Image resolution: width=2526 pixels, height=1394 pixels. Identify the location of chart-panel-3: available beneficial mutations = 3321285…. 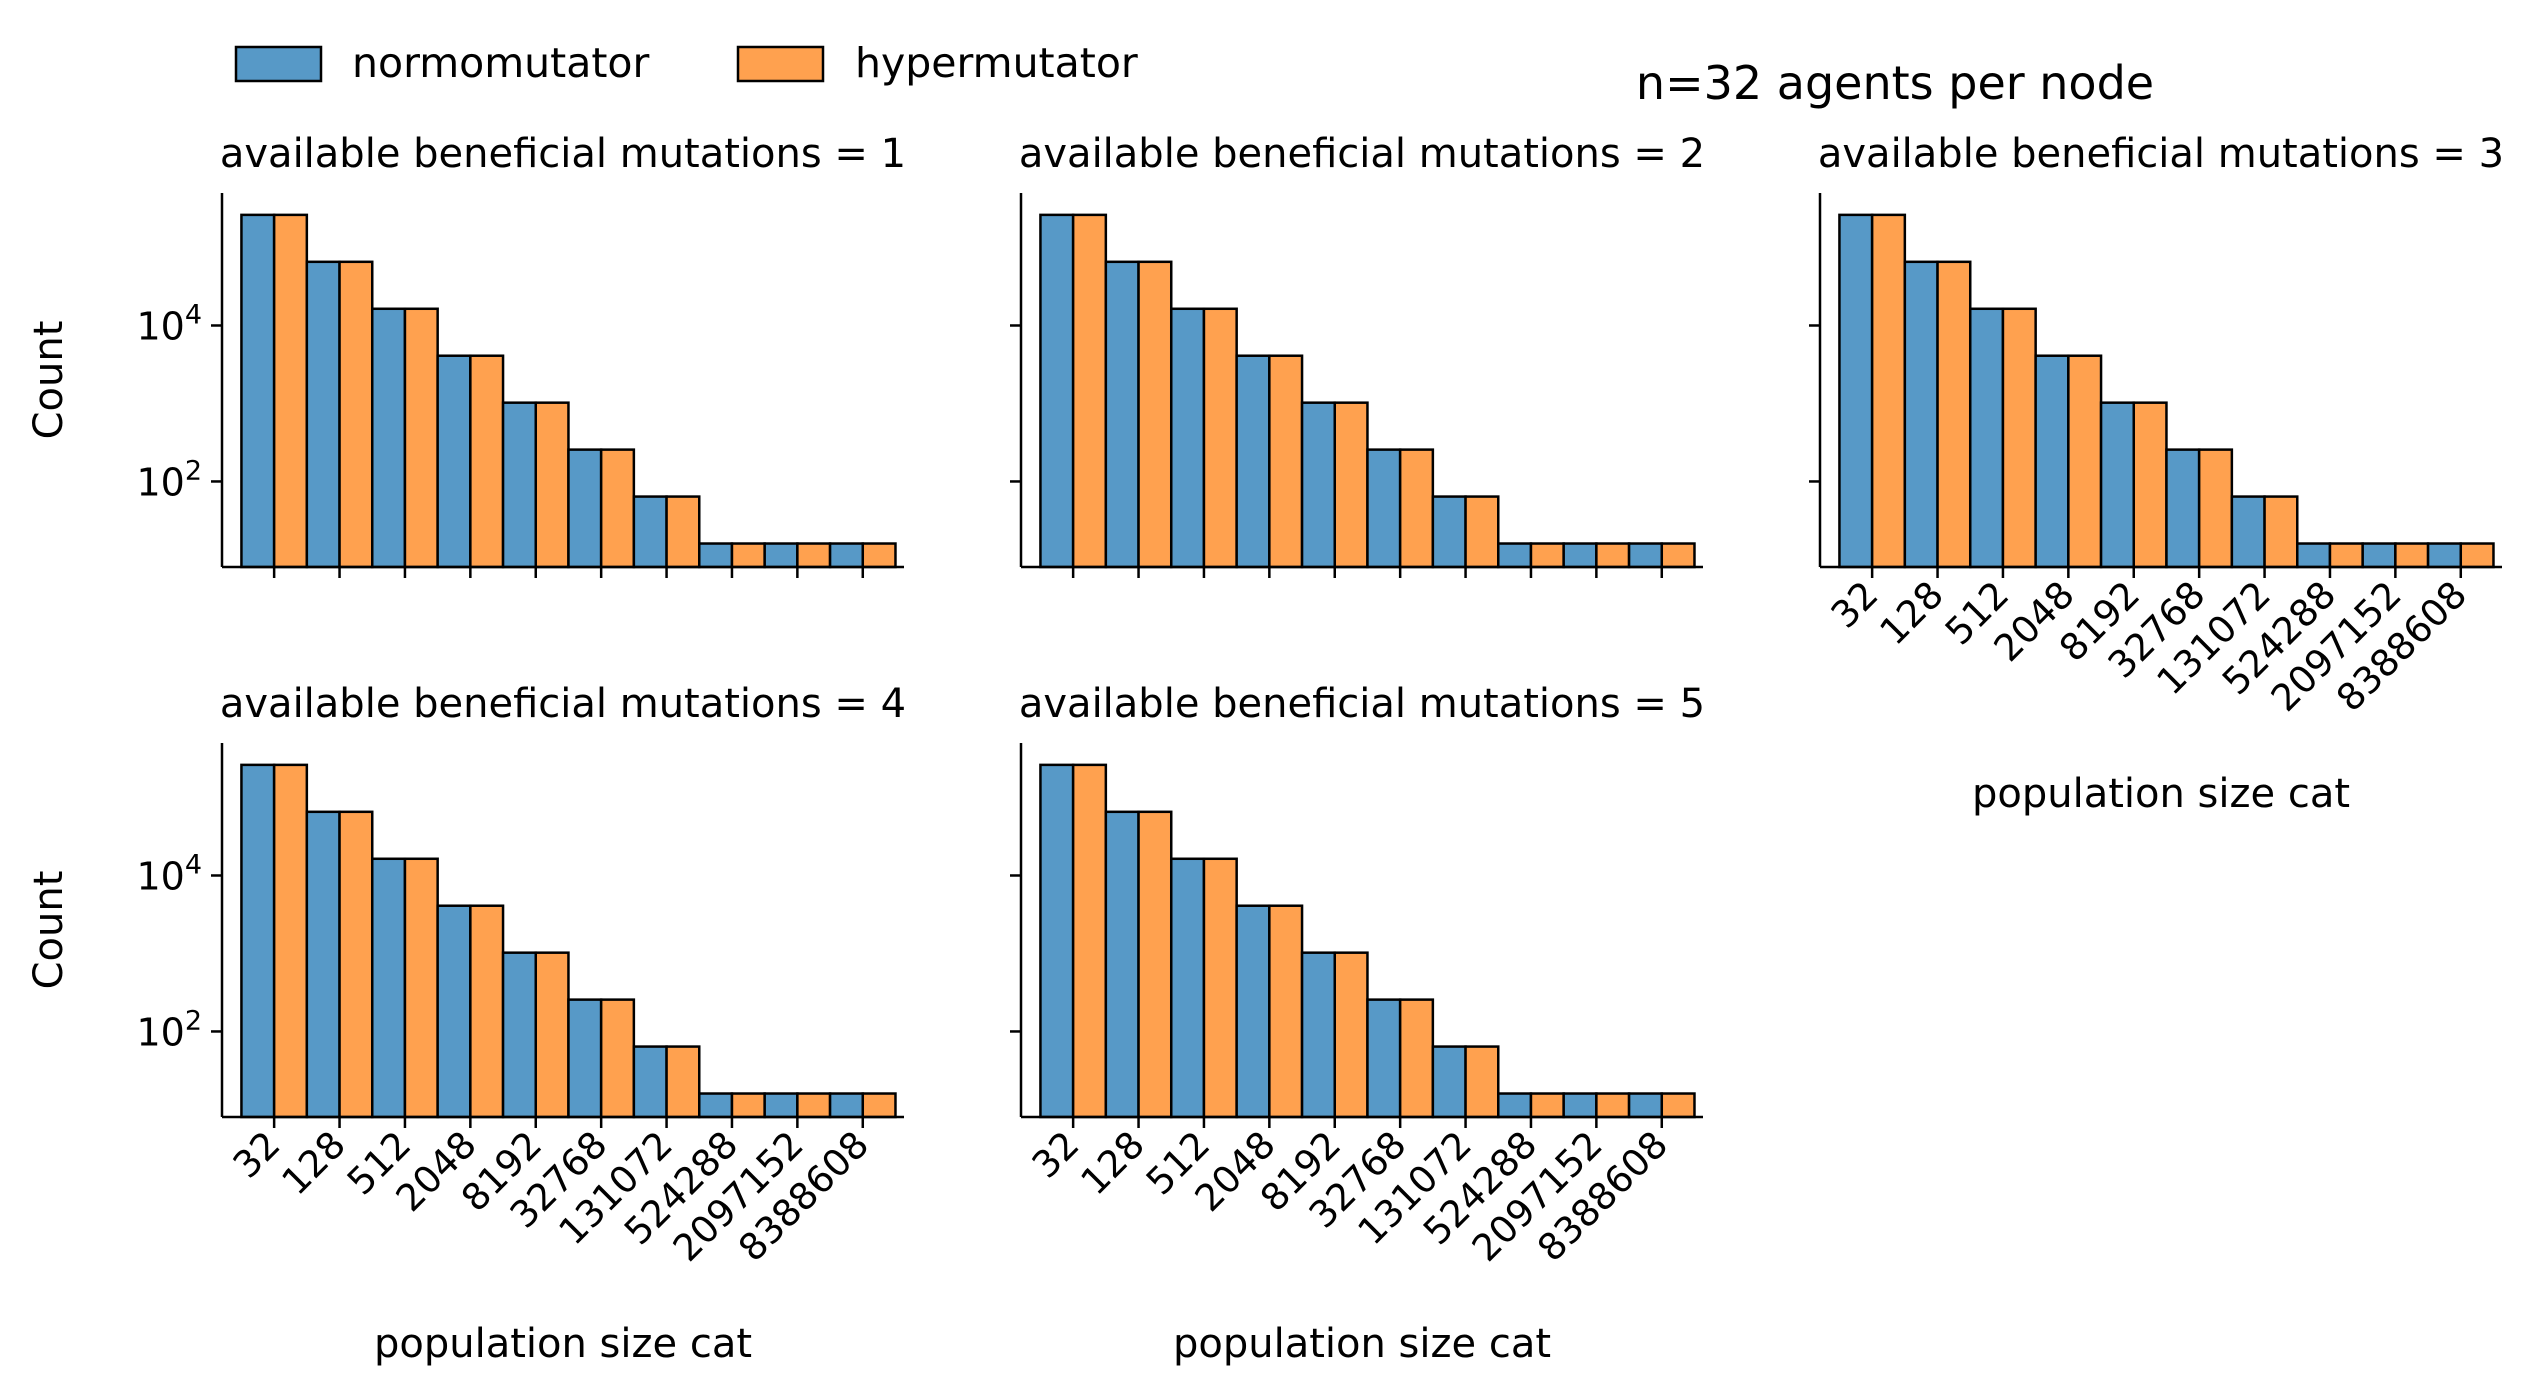
(2156, 474).